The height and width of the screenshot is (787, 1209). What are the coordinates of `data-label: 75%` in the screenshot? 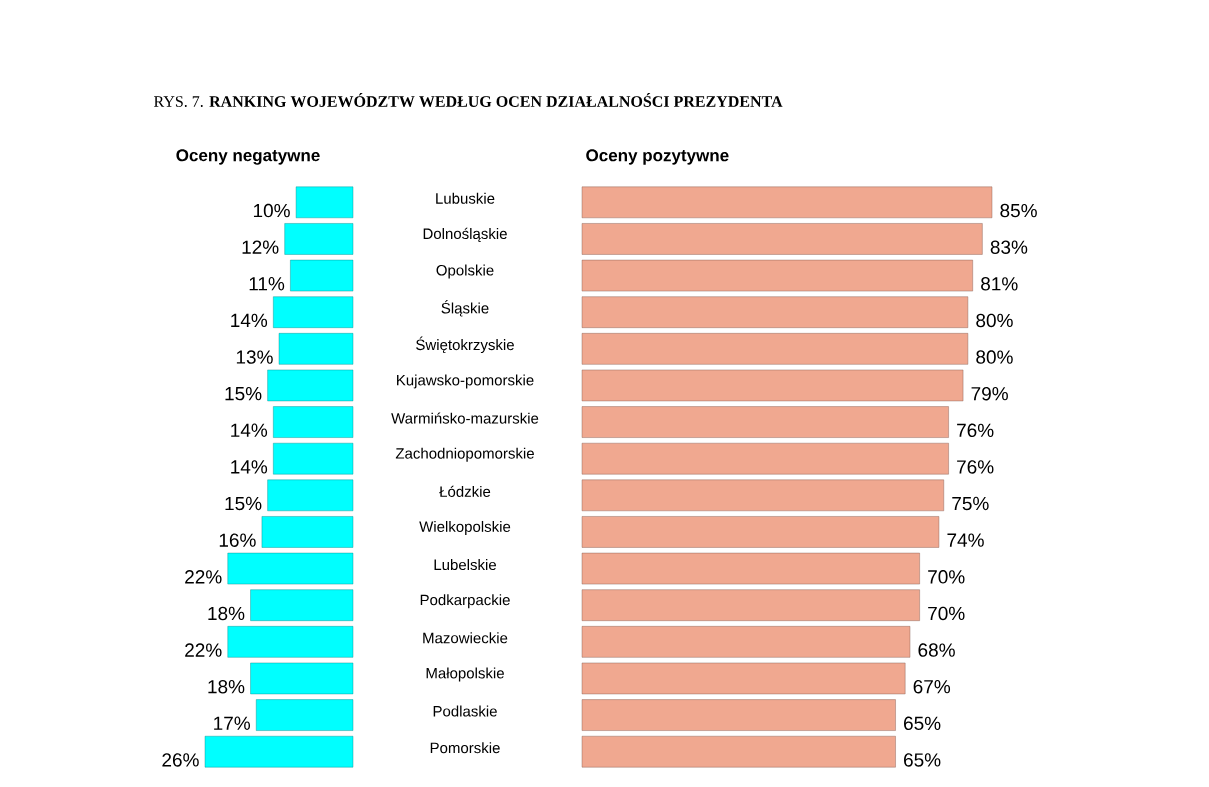 It's located at (970, 503).